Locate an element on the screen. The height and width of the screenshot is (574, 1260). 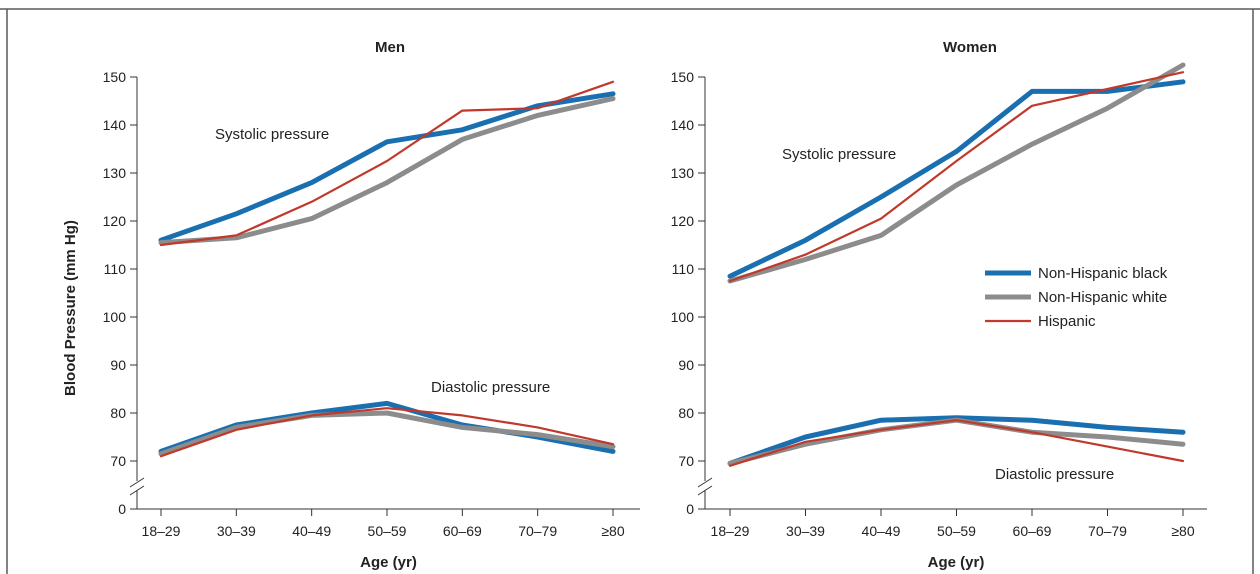
legend-label: Non-Hispanic white is located at coordinates (1102, 297).